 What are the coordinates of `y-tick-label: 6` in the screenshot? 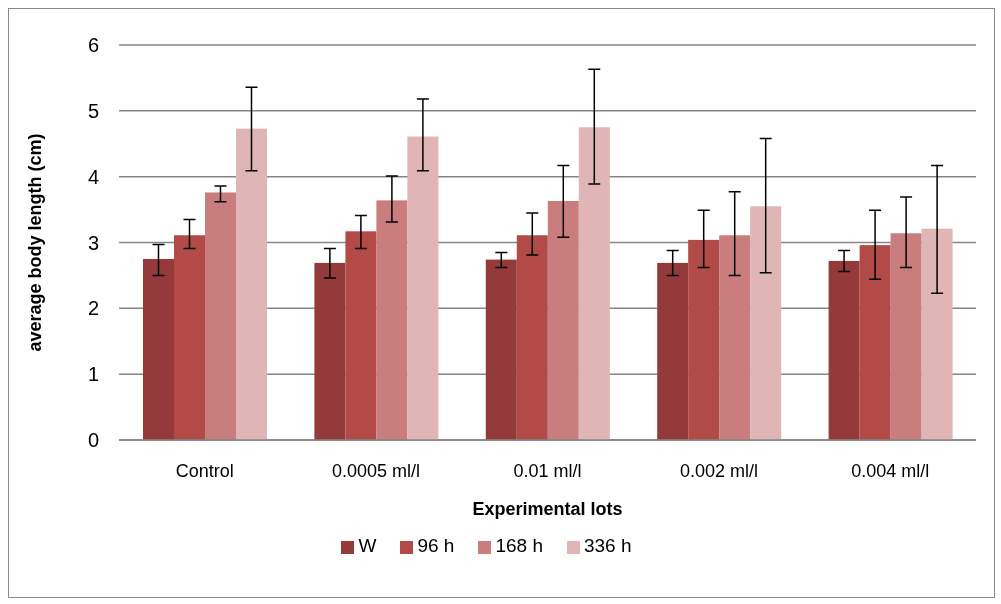 It's located at (93, 45).